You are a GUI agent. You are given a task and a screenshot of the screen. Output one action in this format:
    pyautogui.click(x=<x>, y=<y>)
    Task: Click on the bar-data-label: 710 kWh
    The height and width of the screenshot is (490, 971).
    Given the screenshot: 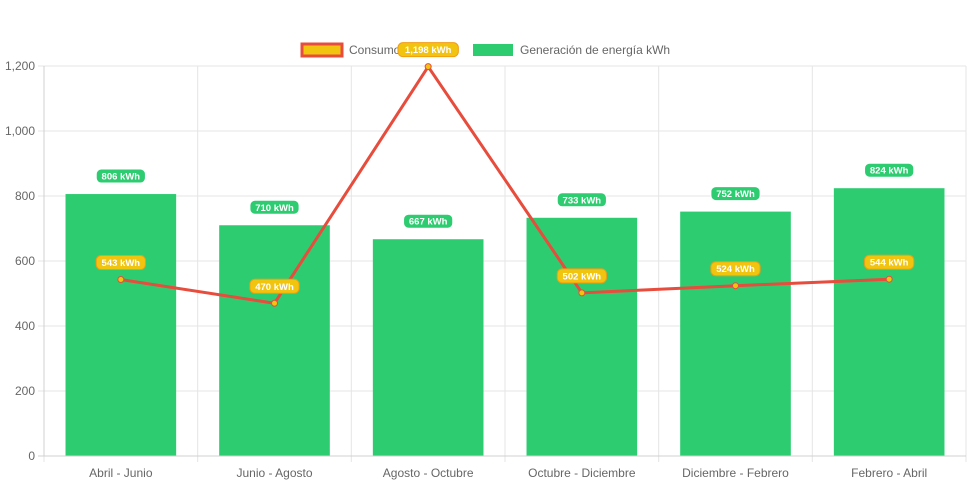 What is the action you would take?
    pyautogui.click(x=274, y=208)
    